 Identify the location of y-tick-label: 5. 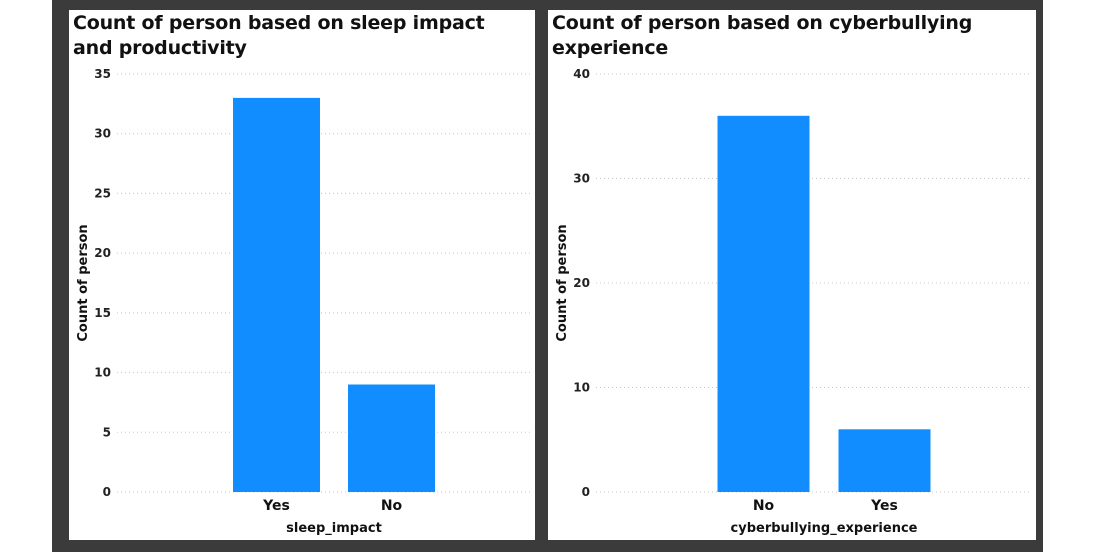
(107, 432).